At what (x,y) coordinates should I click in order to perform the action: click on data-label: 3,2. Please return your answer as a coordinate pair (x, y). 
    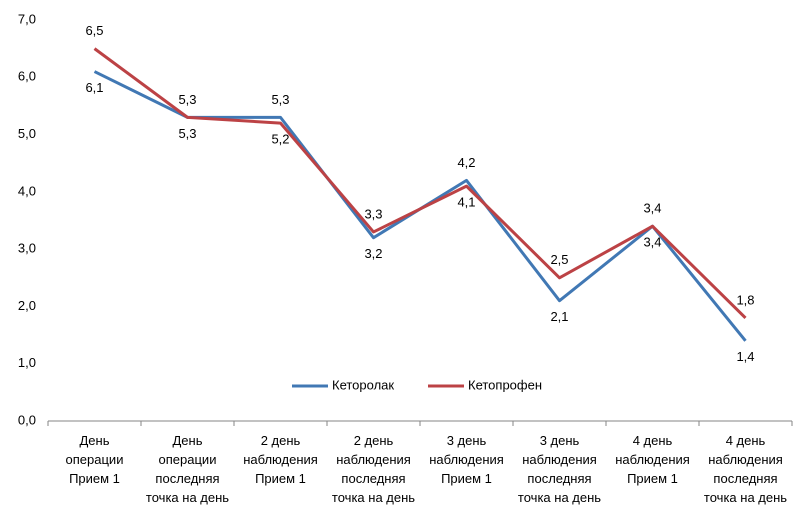
    Looking at the image, I should click on (373, 253).